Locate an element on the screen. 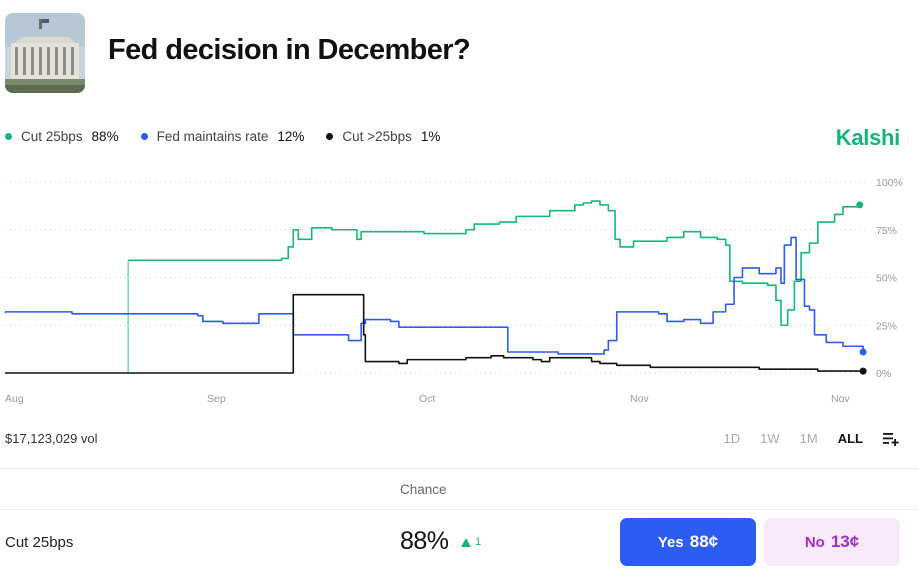 Image resolution: width=919 pixels, height=576 pixels. page-title: Fed decision in December? is located at coordinates (289, 50).